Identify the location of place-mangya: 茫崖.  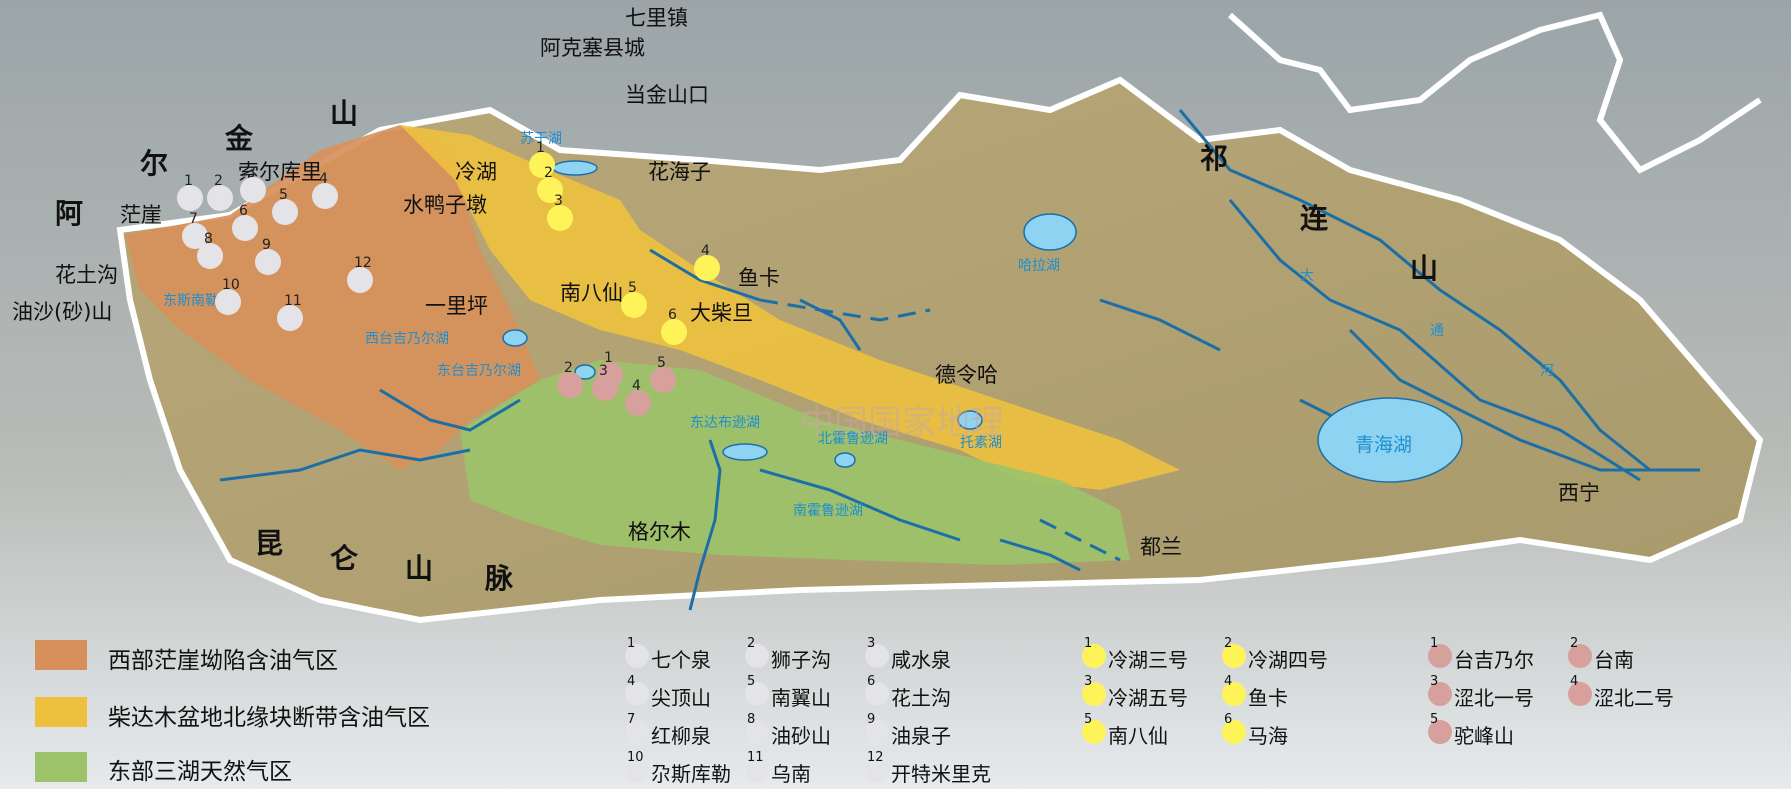
(141, 215).